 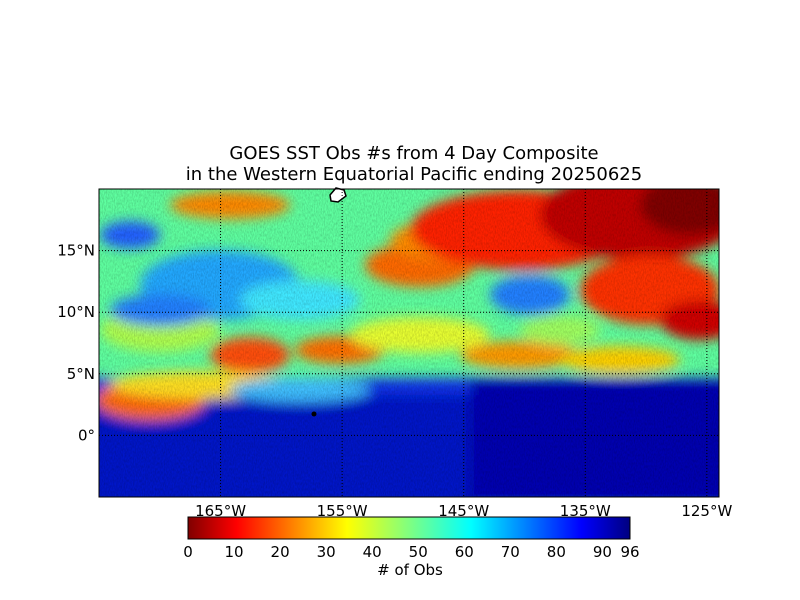 What do you see at coordinates (706, 511) in the screenshot?
I see `longitude-tick-label: 125°W` at bounding box center [706, 511].